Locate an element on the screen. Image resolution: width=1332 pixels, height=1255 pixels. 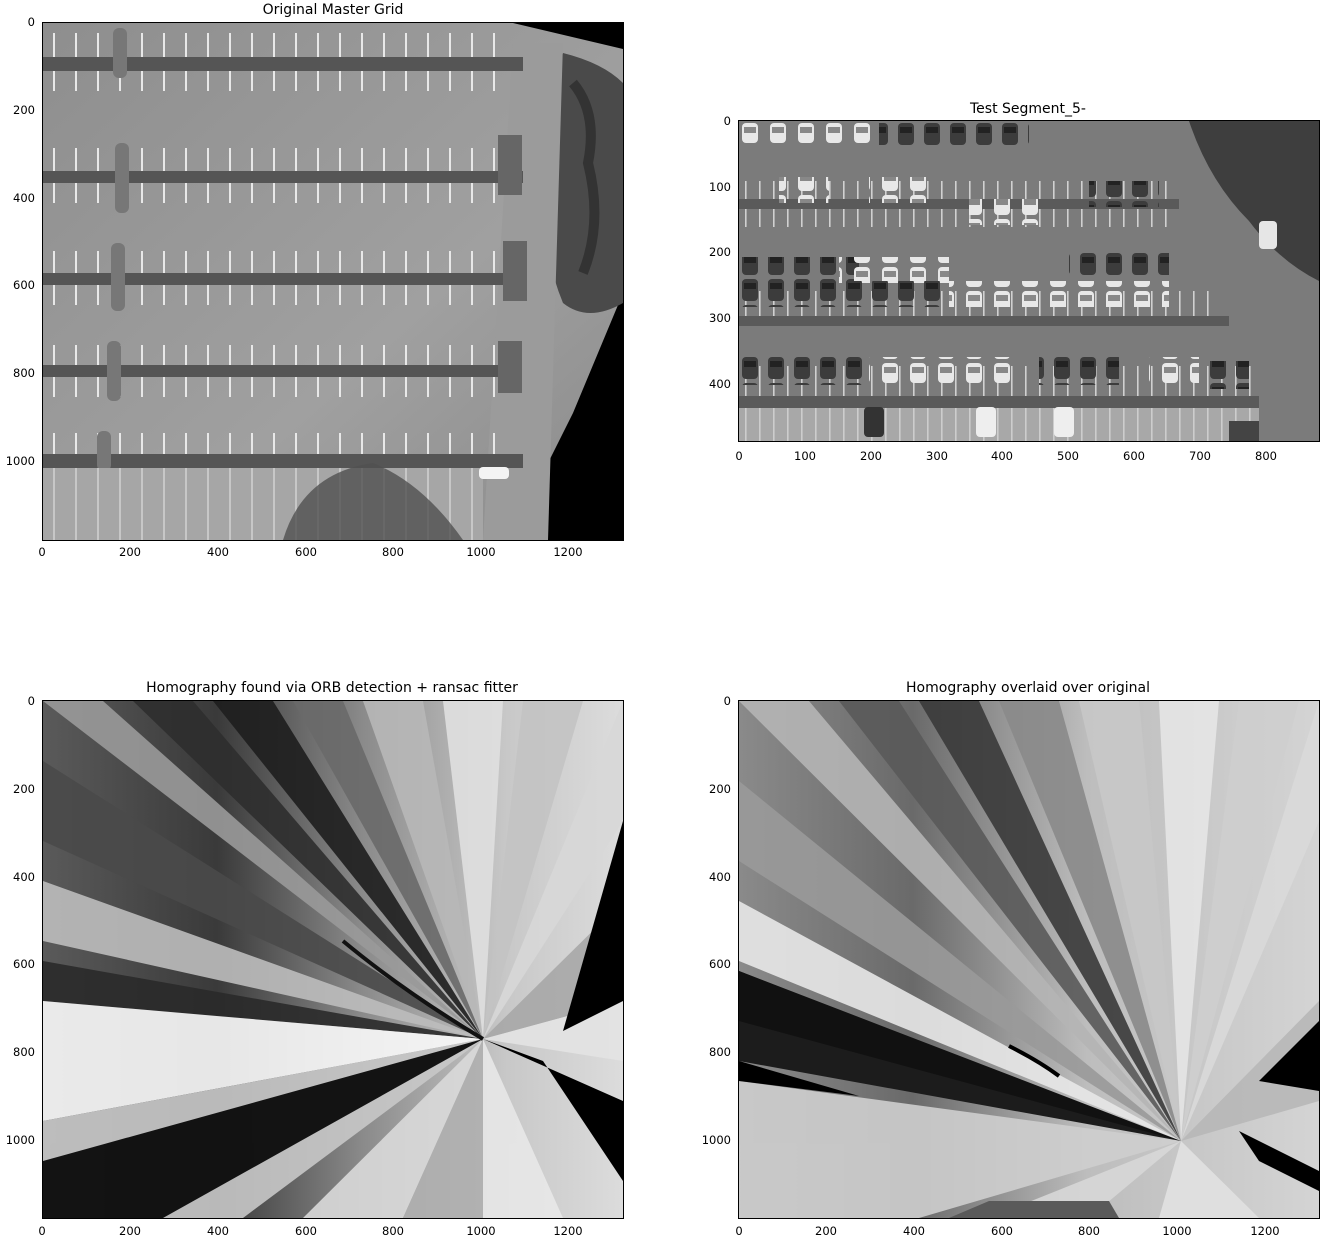
x-tick: 500 is located at coordinates (1068, 456).